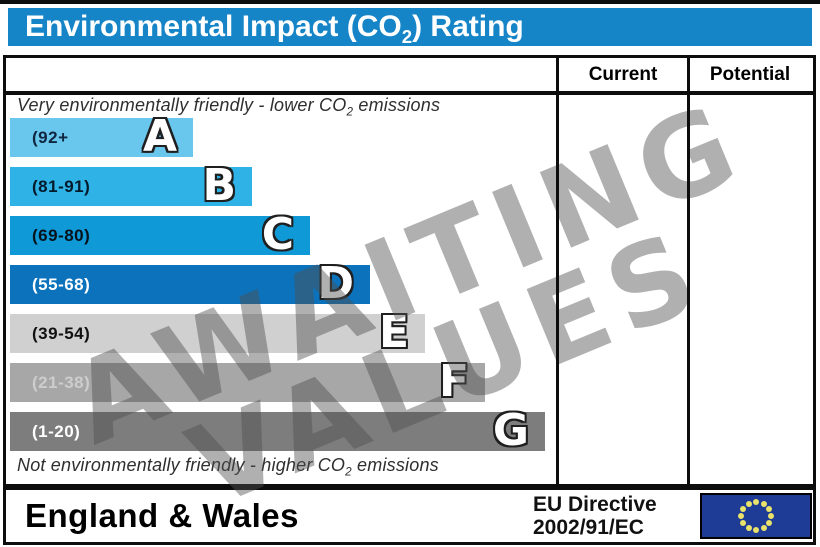 Image resolution: width=820 pixels, height=547 pixels. Describe the element at coordinates (409, 93) in the screenshot. I see `header-underline` at that location.